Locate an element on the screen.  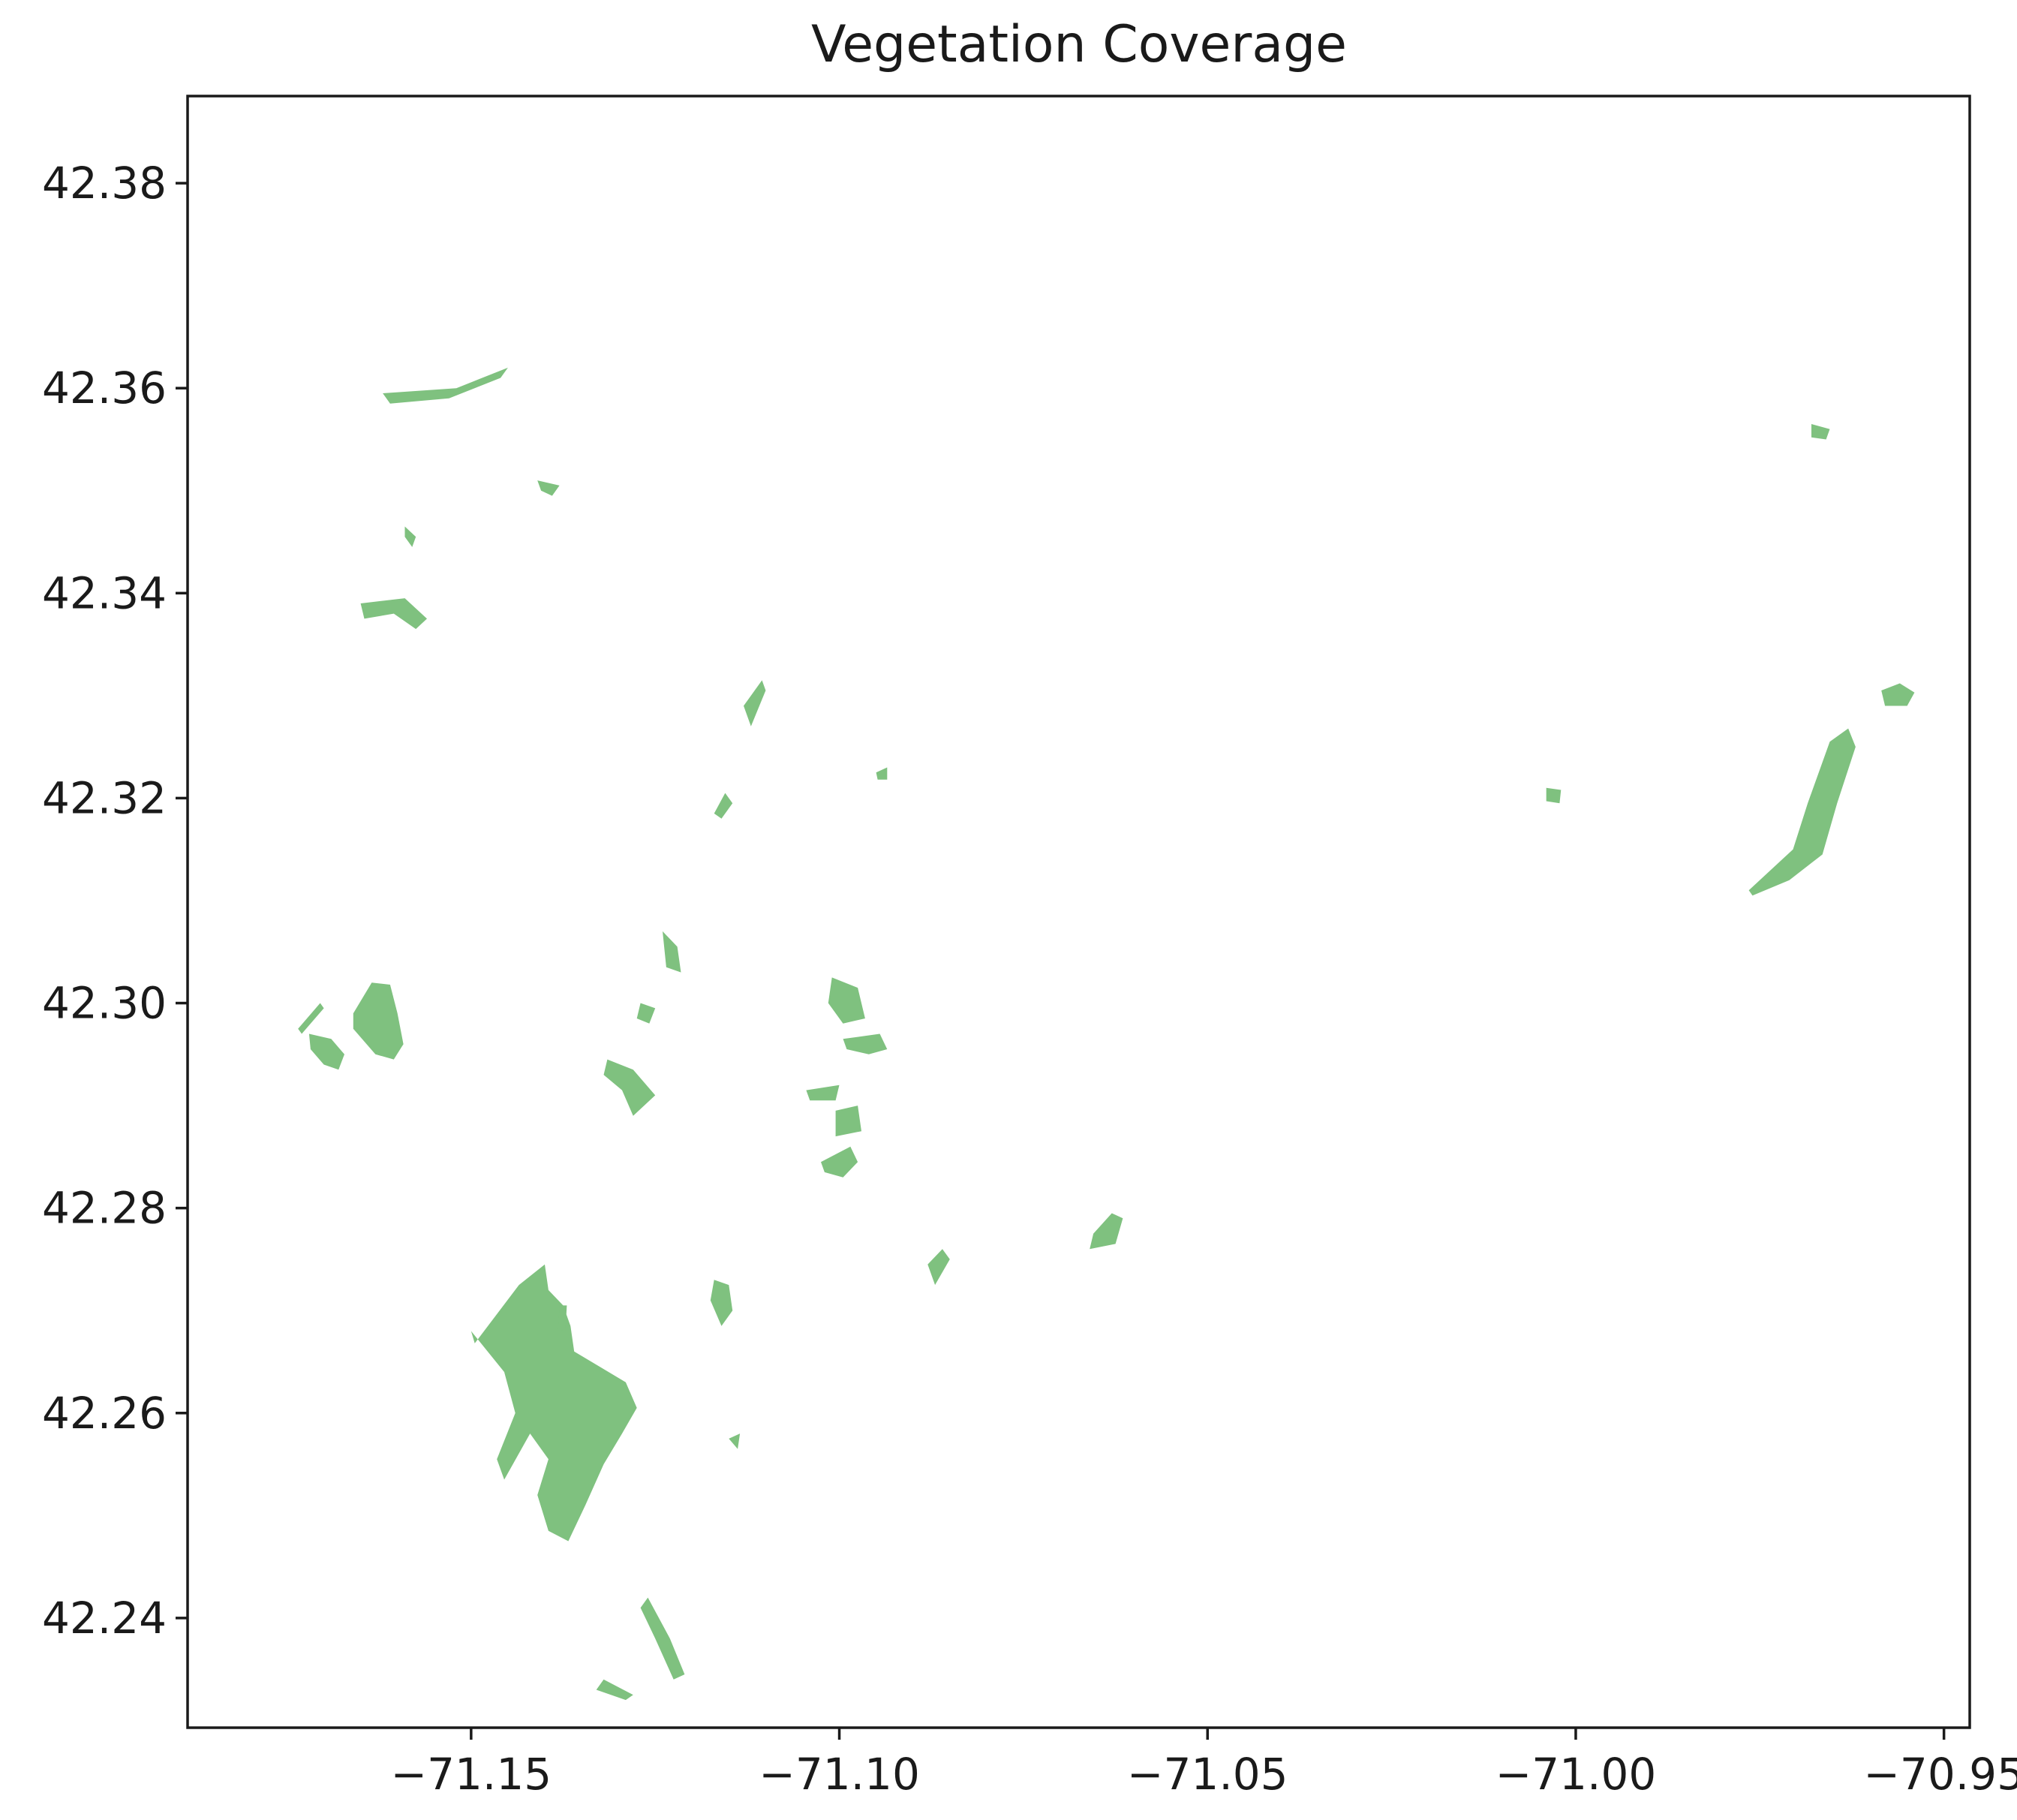
vegetation-patch-west-c is located at coordinates (311, 1018).